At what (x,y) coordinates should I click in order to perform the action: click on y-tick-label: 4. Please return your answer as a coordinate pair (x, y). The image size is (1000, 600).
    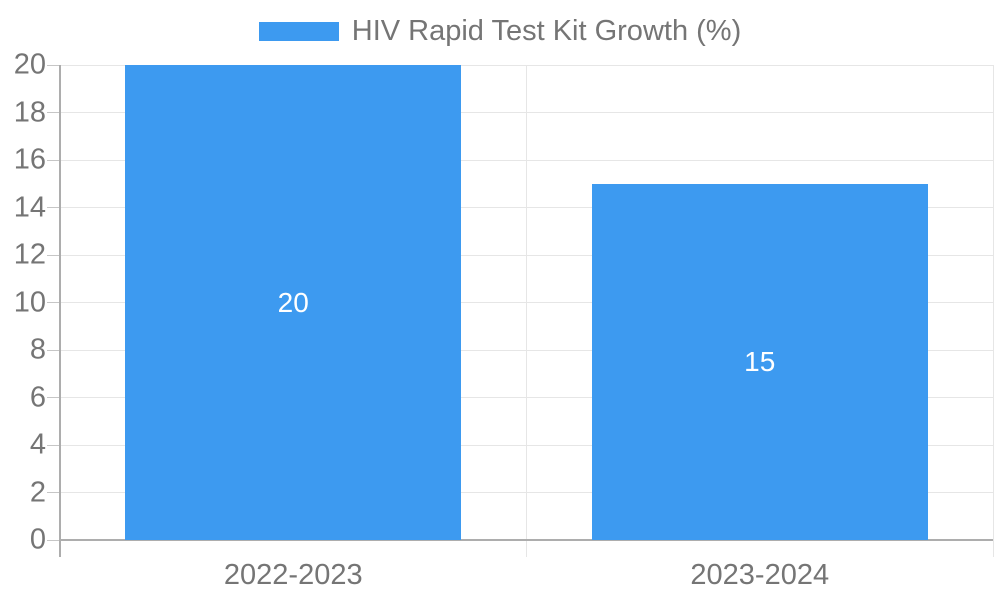
    Looking at the image, I should click on (37, 444).